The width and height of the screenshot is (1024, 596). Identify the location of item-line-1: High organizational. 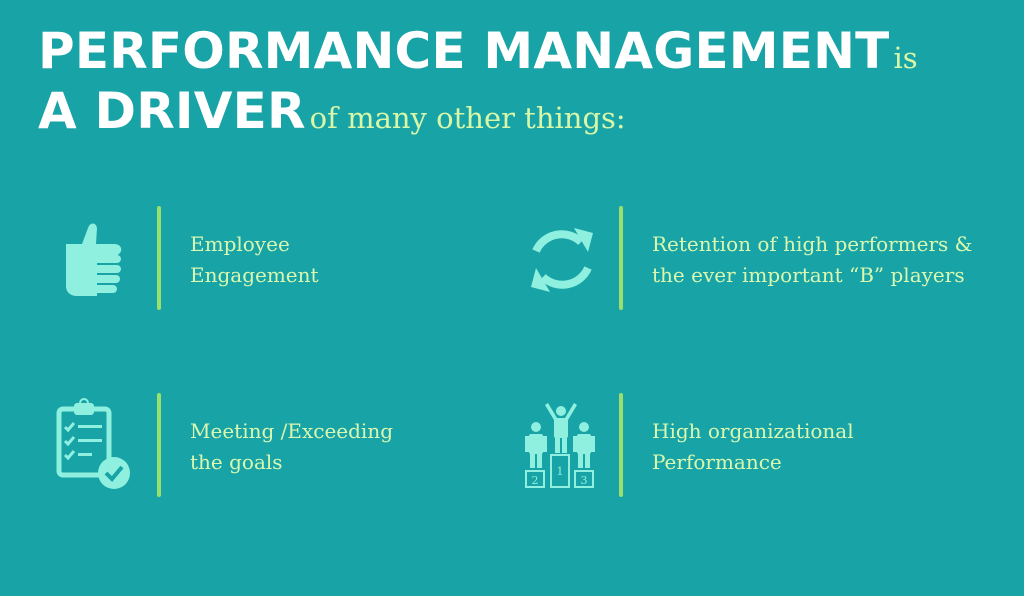
(753, 431).